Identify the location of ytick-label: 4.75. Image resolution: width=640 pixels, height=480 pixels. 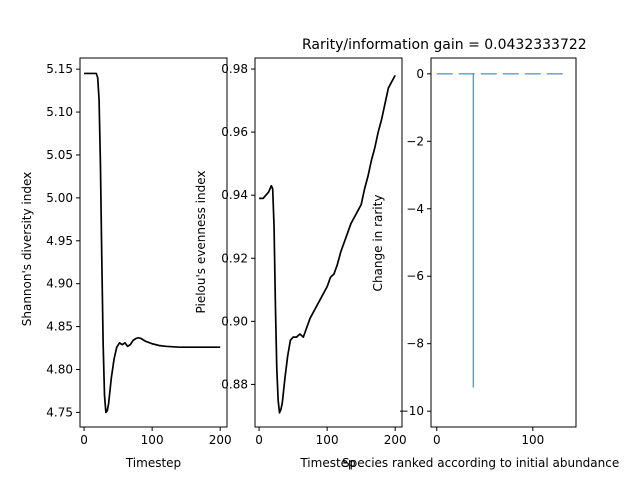
(59, 412).